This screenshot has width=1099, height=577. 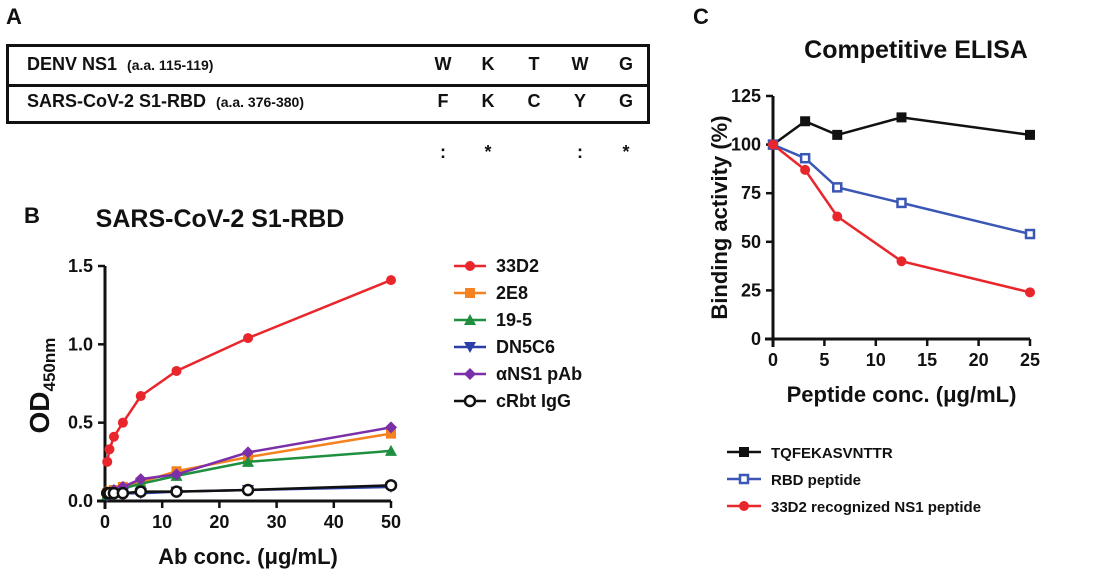 I want to click on residue: C, so click(x=534, y=101).